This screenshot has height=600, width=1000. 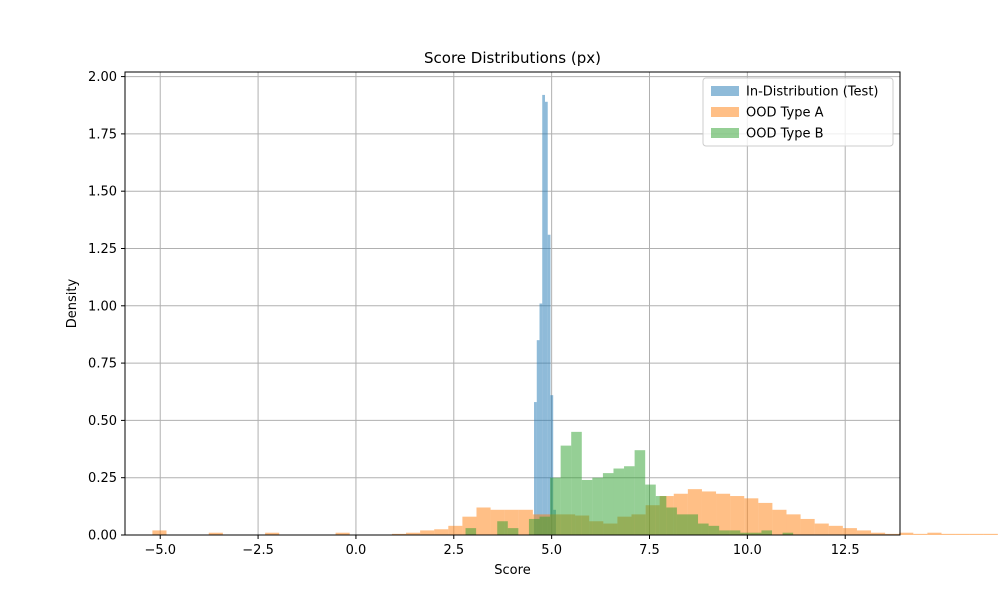 I want to click on legend-label: OOD Type B, so click(x=785, y=134).